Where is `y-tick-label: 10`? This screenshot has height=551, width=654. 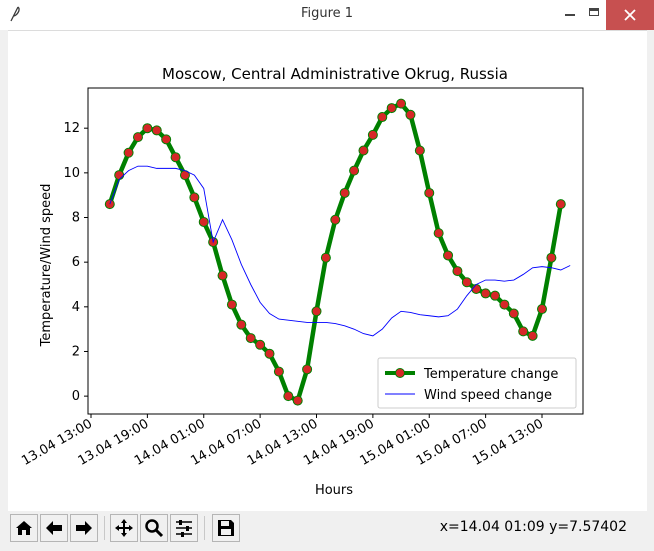 y-tick-label: 10 is located at coordinates (71, 173).